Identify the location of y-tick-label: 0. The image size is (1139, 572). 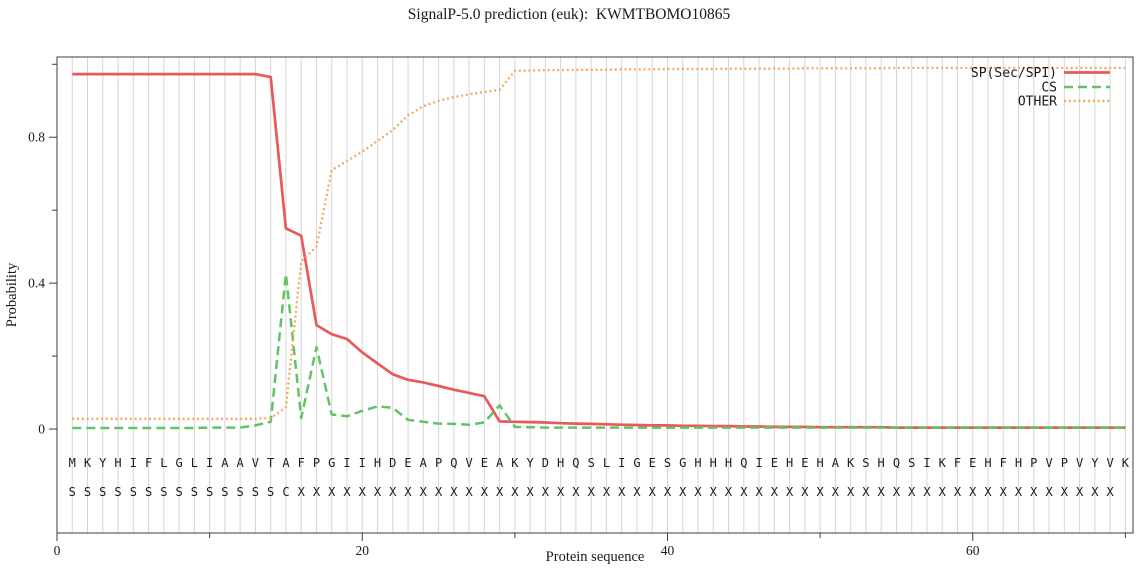
(41, 429).